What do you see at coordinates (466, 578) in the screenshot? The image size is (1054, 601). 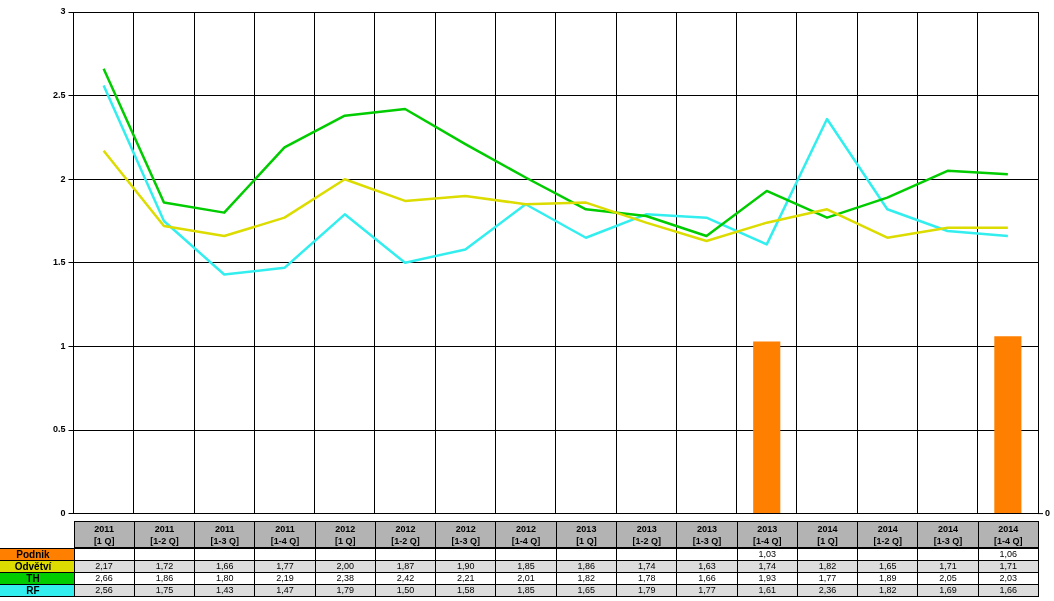 I see `data-label: 2,21` at bounding box center [466, 578].